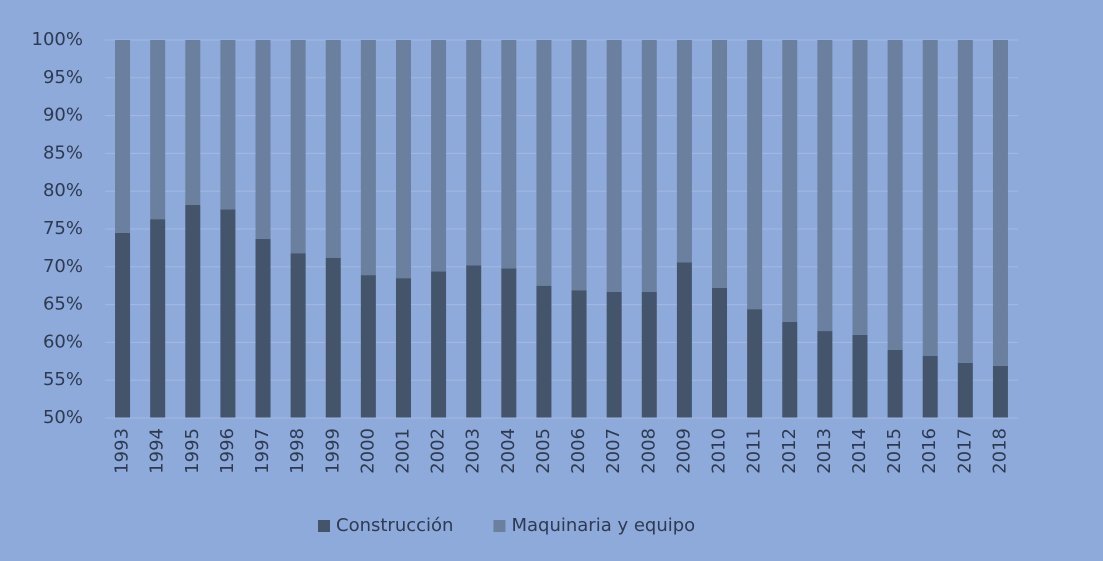 The width and height of the screenshot is (1103, 561). Describe the element at coordinates (648, 451) in the screenshot. I see `x-tick-label: 2008` at that location.